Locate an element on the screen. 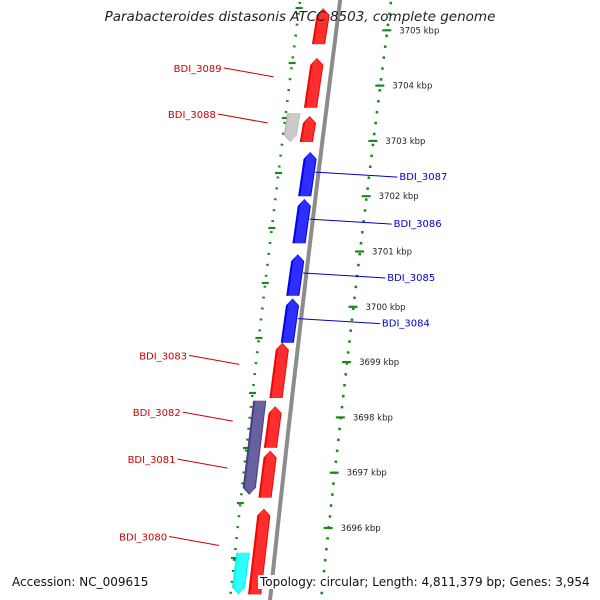 The image size is (600, 600). ruler-label: 3701 kbp is located at coordinates (392, 253).